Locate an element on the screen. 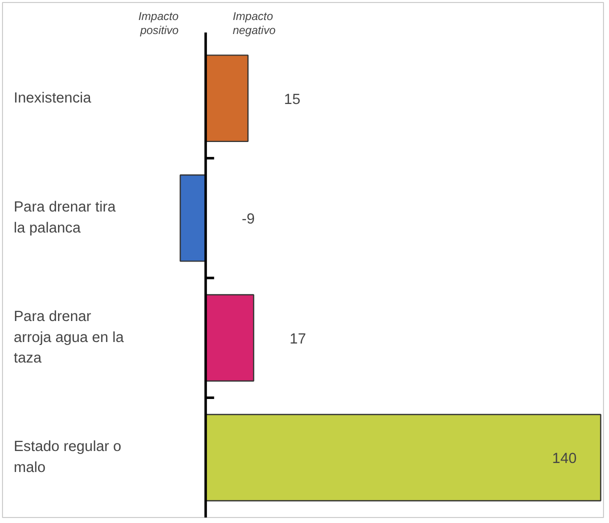 This screenshot has height=523, width=609. y-tick-label: Para drenar arroja agua en la taza is located at coordinates (69, 338).